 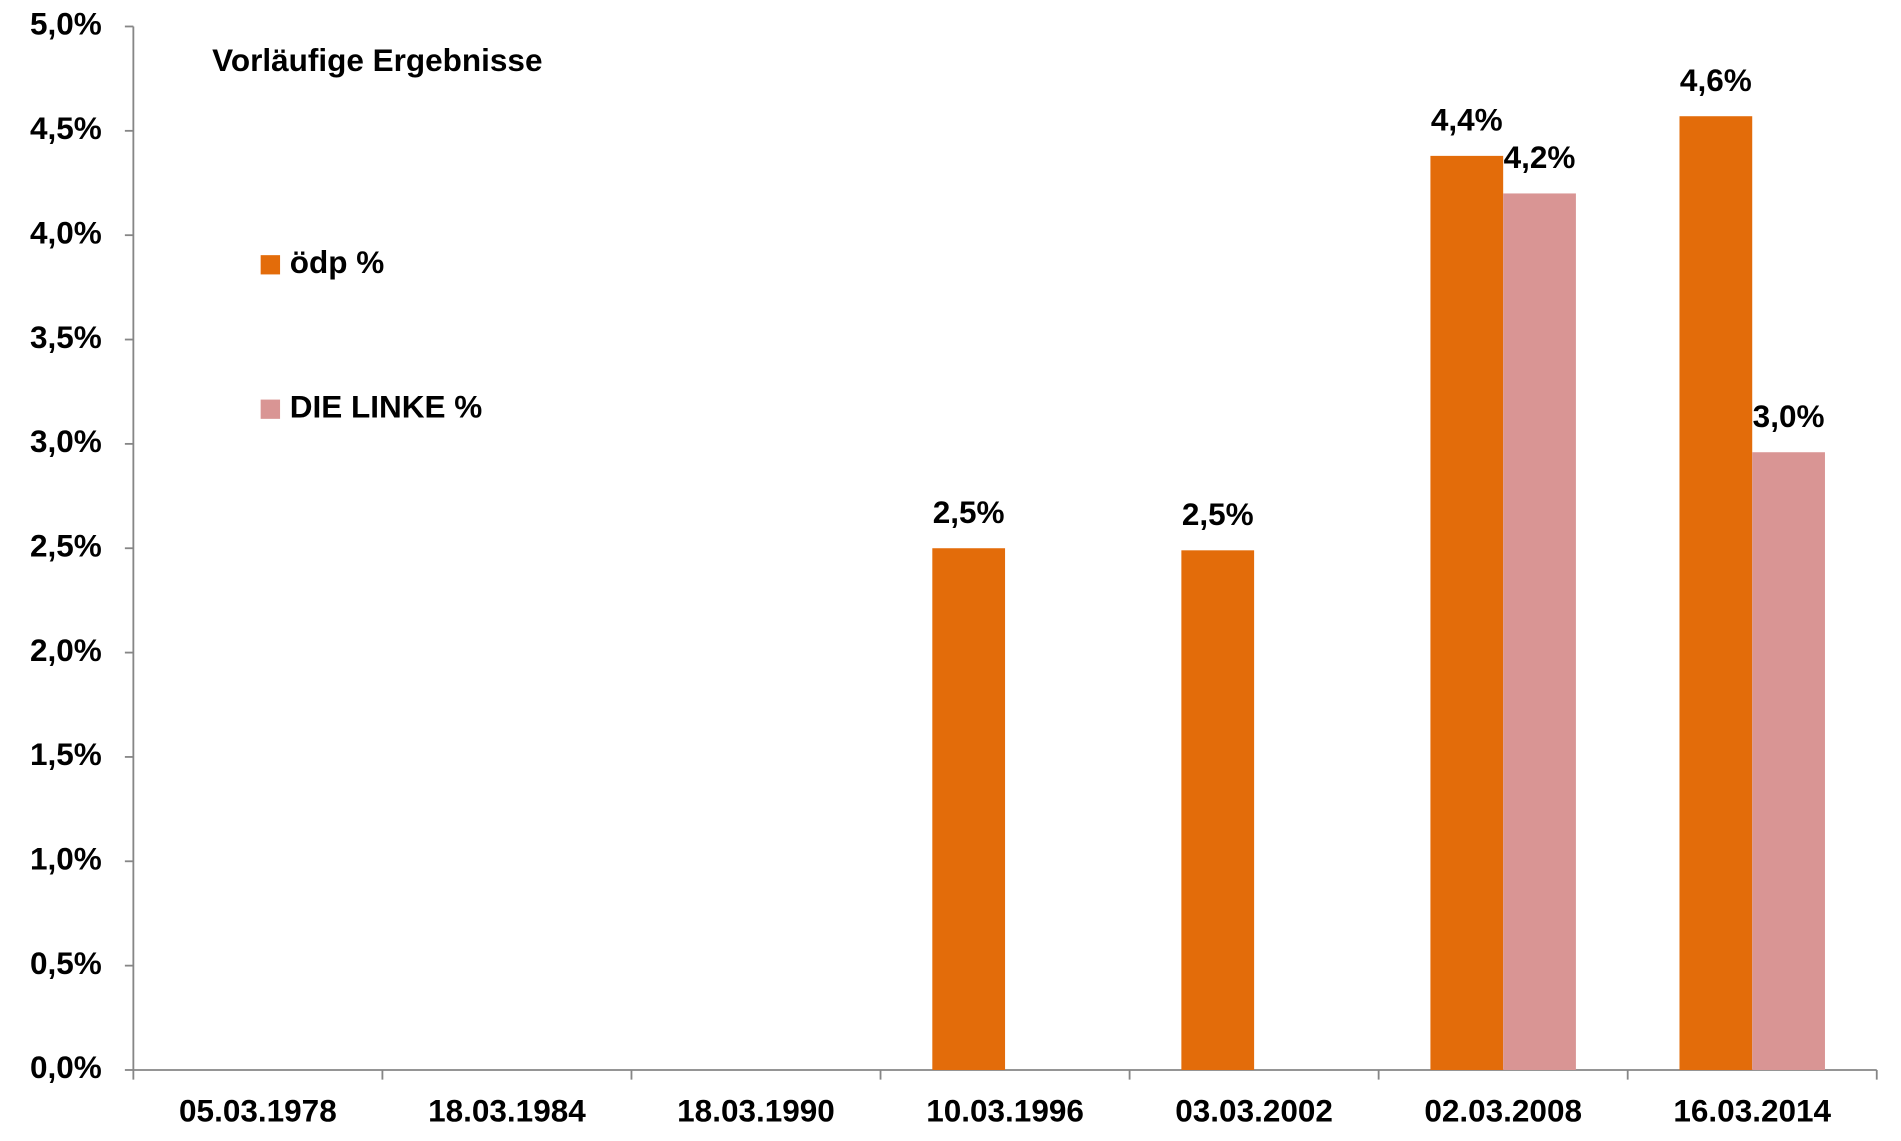 I want to click on x-tick-label: 18.03.1990, so click(x=756, y=1111).